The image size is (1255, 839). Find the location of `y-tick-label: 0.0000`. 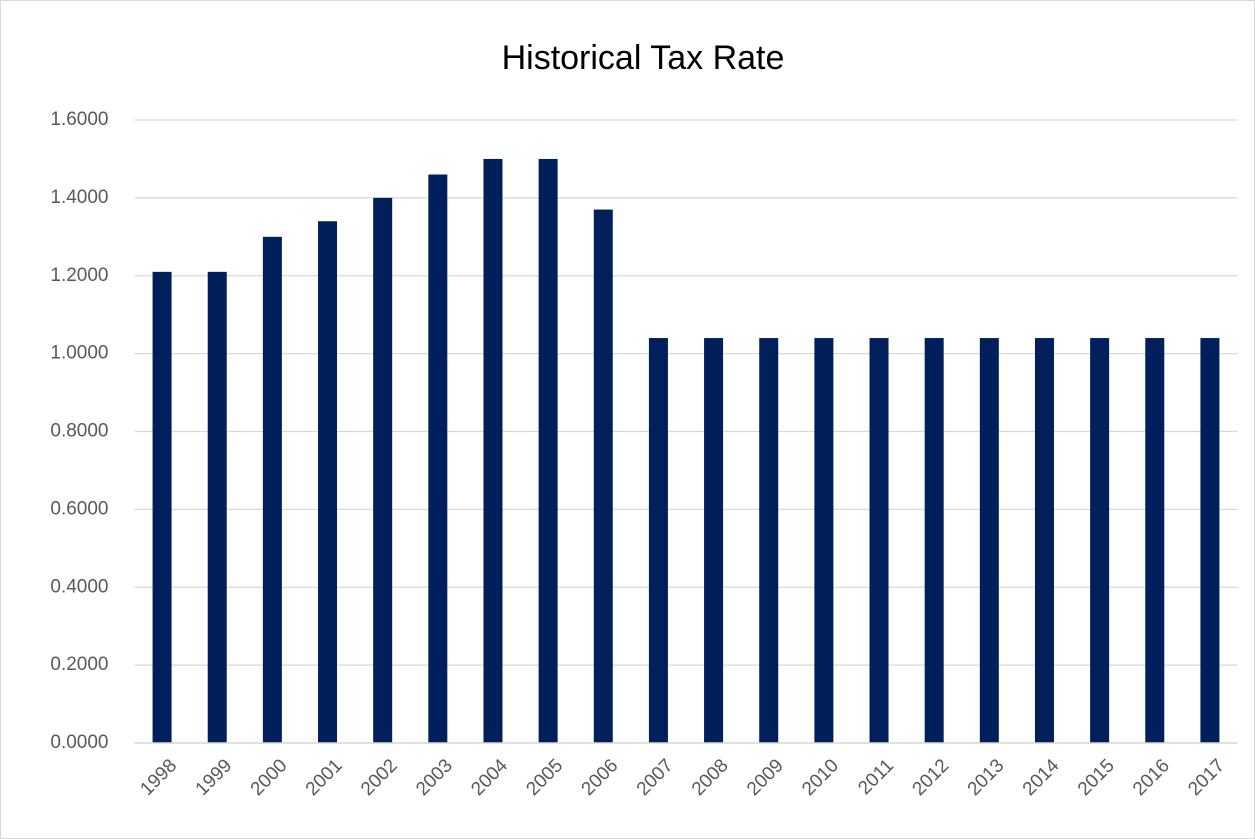

y-tick-label: 0.0000 is located at coordinates (79, 742).